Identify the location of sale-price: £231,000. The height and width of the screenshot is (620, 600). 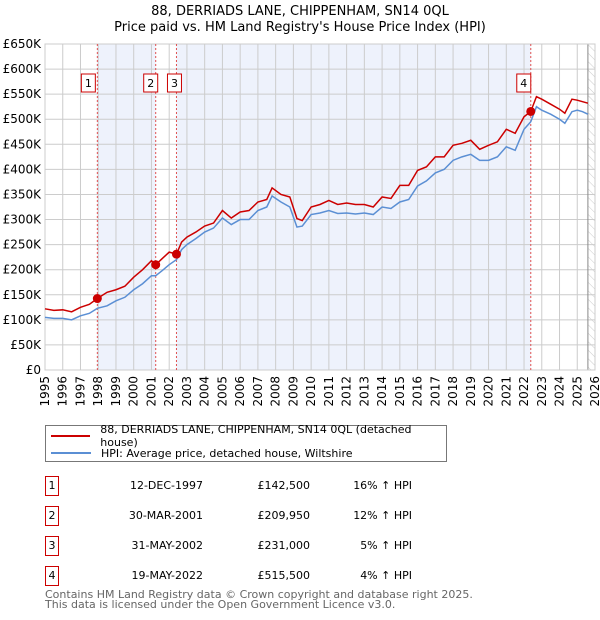
(284, 545).